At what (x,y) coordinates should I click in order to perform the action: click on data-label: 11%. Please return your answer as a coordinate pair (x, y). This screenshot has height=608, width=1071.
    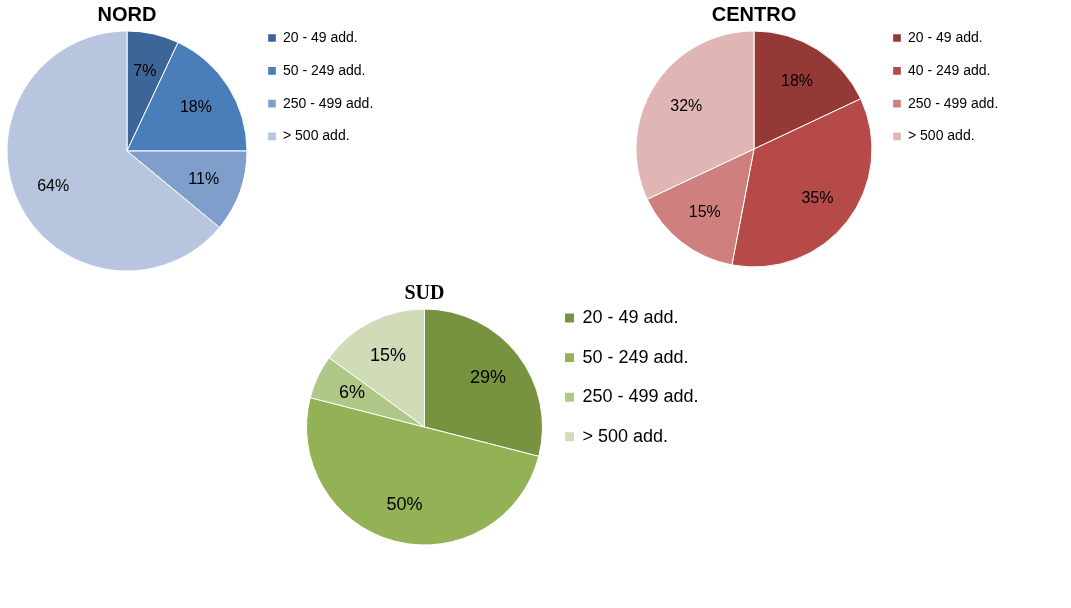
    Looking at the image, I should click on (204, 178).